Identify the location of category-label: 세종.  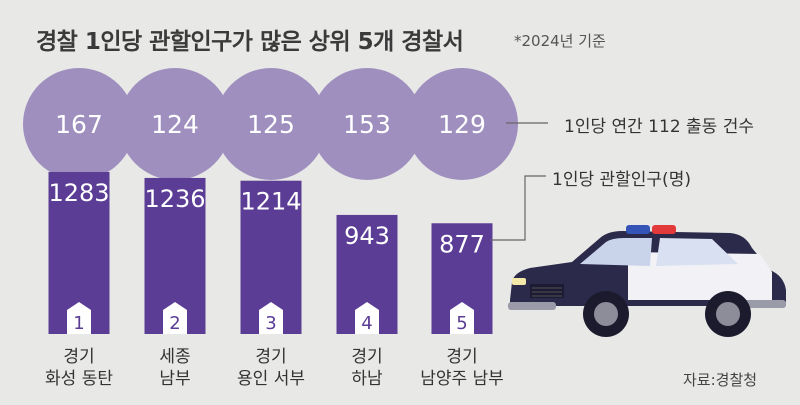
(174, 357).